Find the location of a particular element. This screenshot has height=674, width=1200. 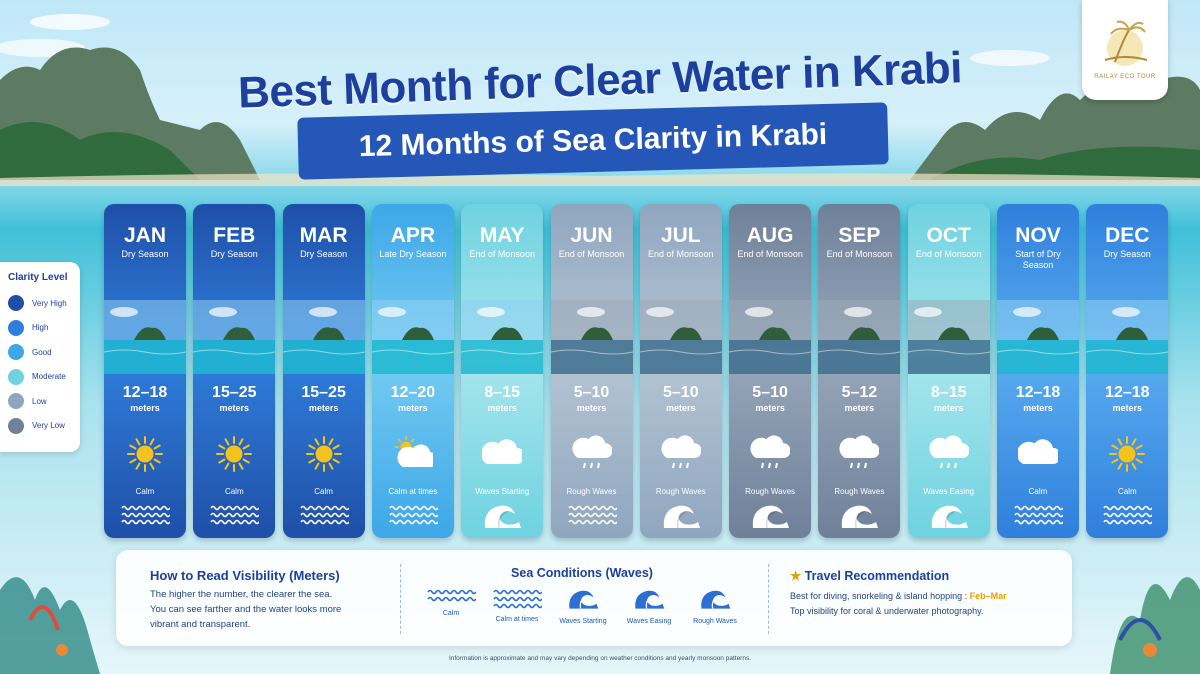

sea-condition-key-label: Waves Easing is located at coordinates (649, 621).